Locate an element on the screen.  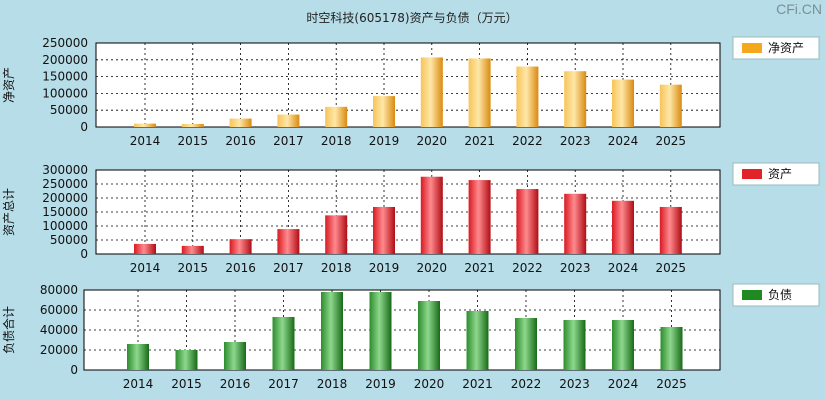
y-tick-label: 300000 is located at coordinates (65, 170).